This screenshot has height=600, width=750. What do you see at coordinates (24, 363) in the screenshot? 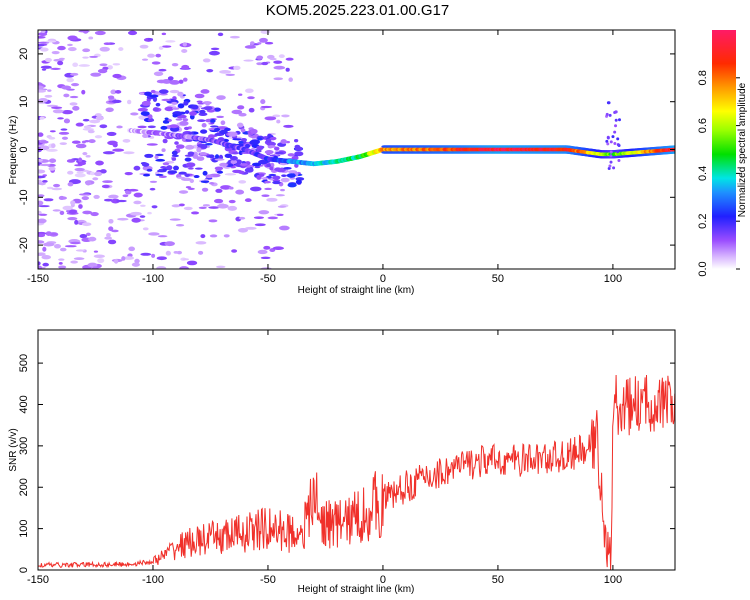
I see `snr-y-tick-label: 500` at bounding box center [24, 363].